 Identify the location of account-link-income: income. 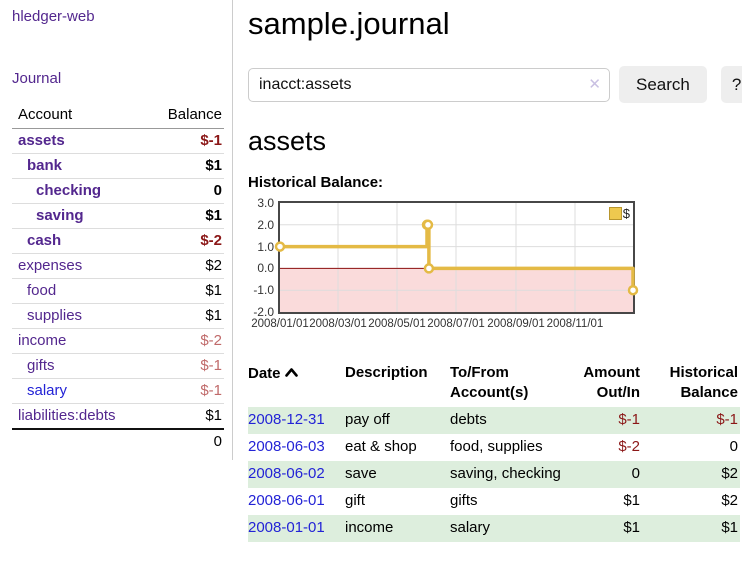
(42, 340).